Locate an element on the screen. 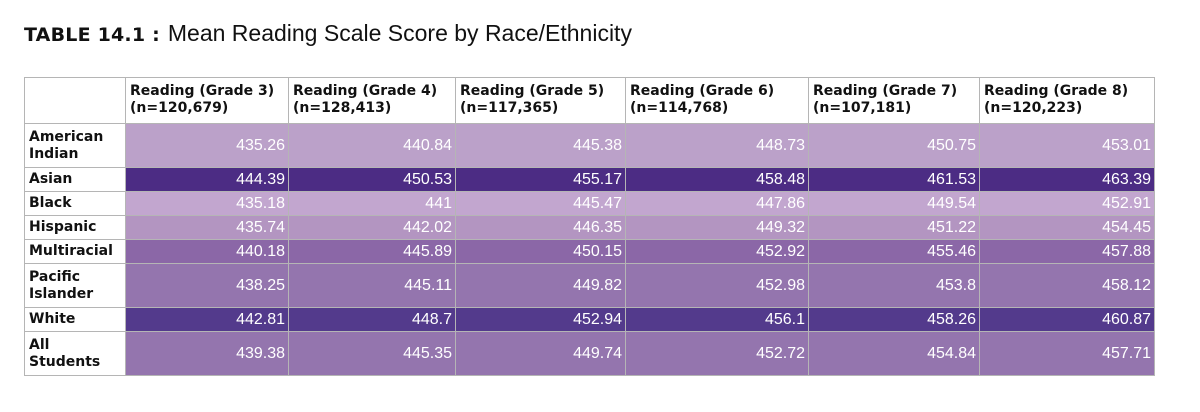 This screenshot has width=1200, height=412. score-cell: 450.15 is located at coordinates (540, 251).